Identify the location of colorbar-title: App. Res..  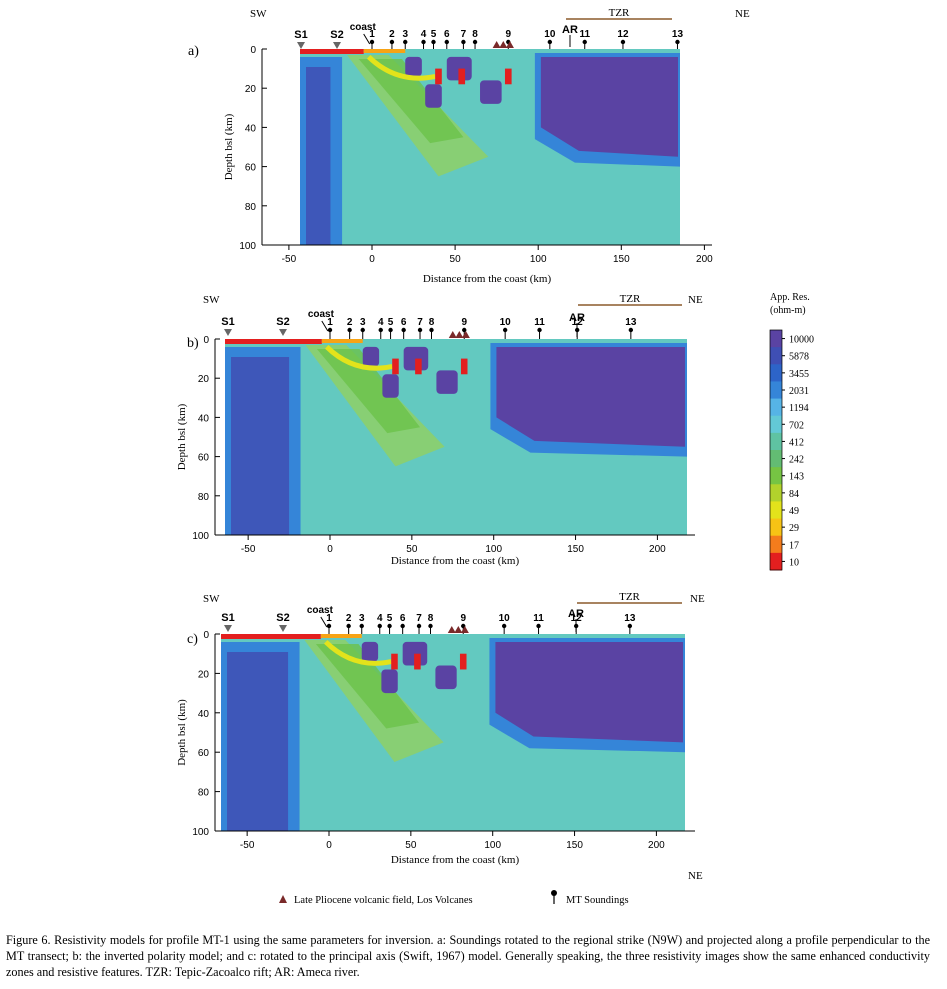
(790, 297).